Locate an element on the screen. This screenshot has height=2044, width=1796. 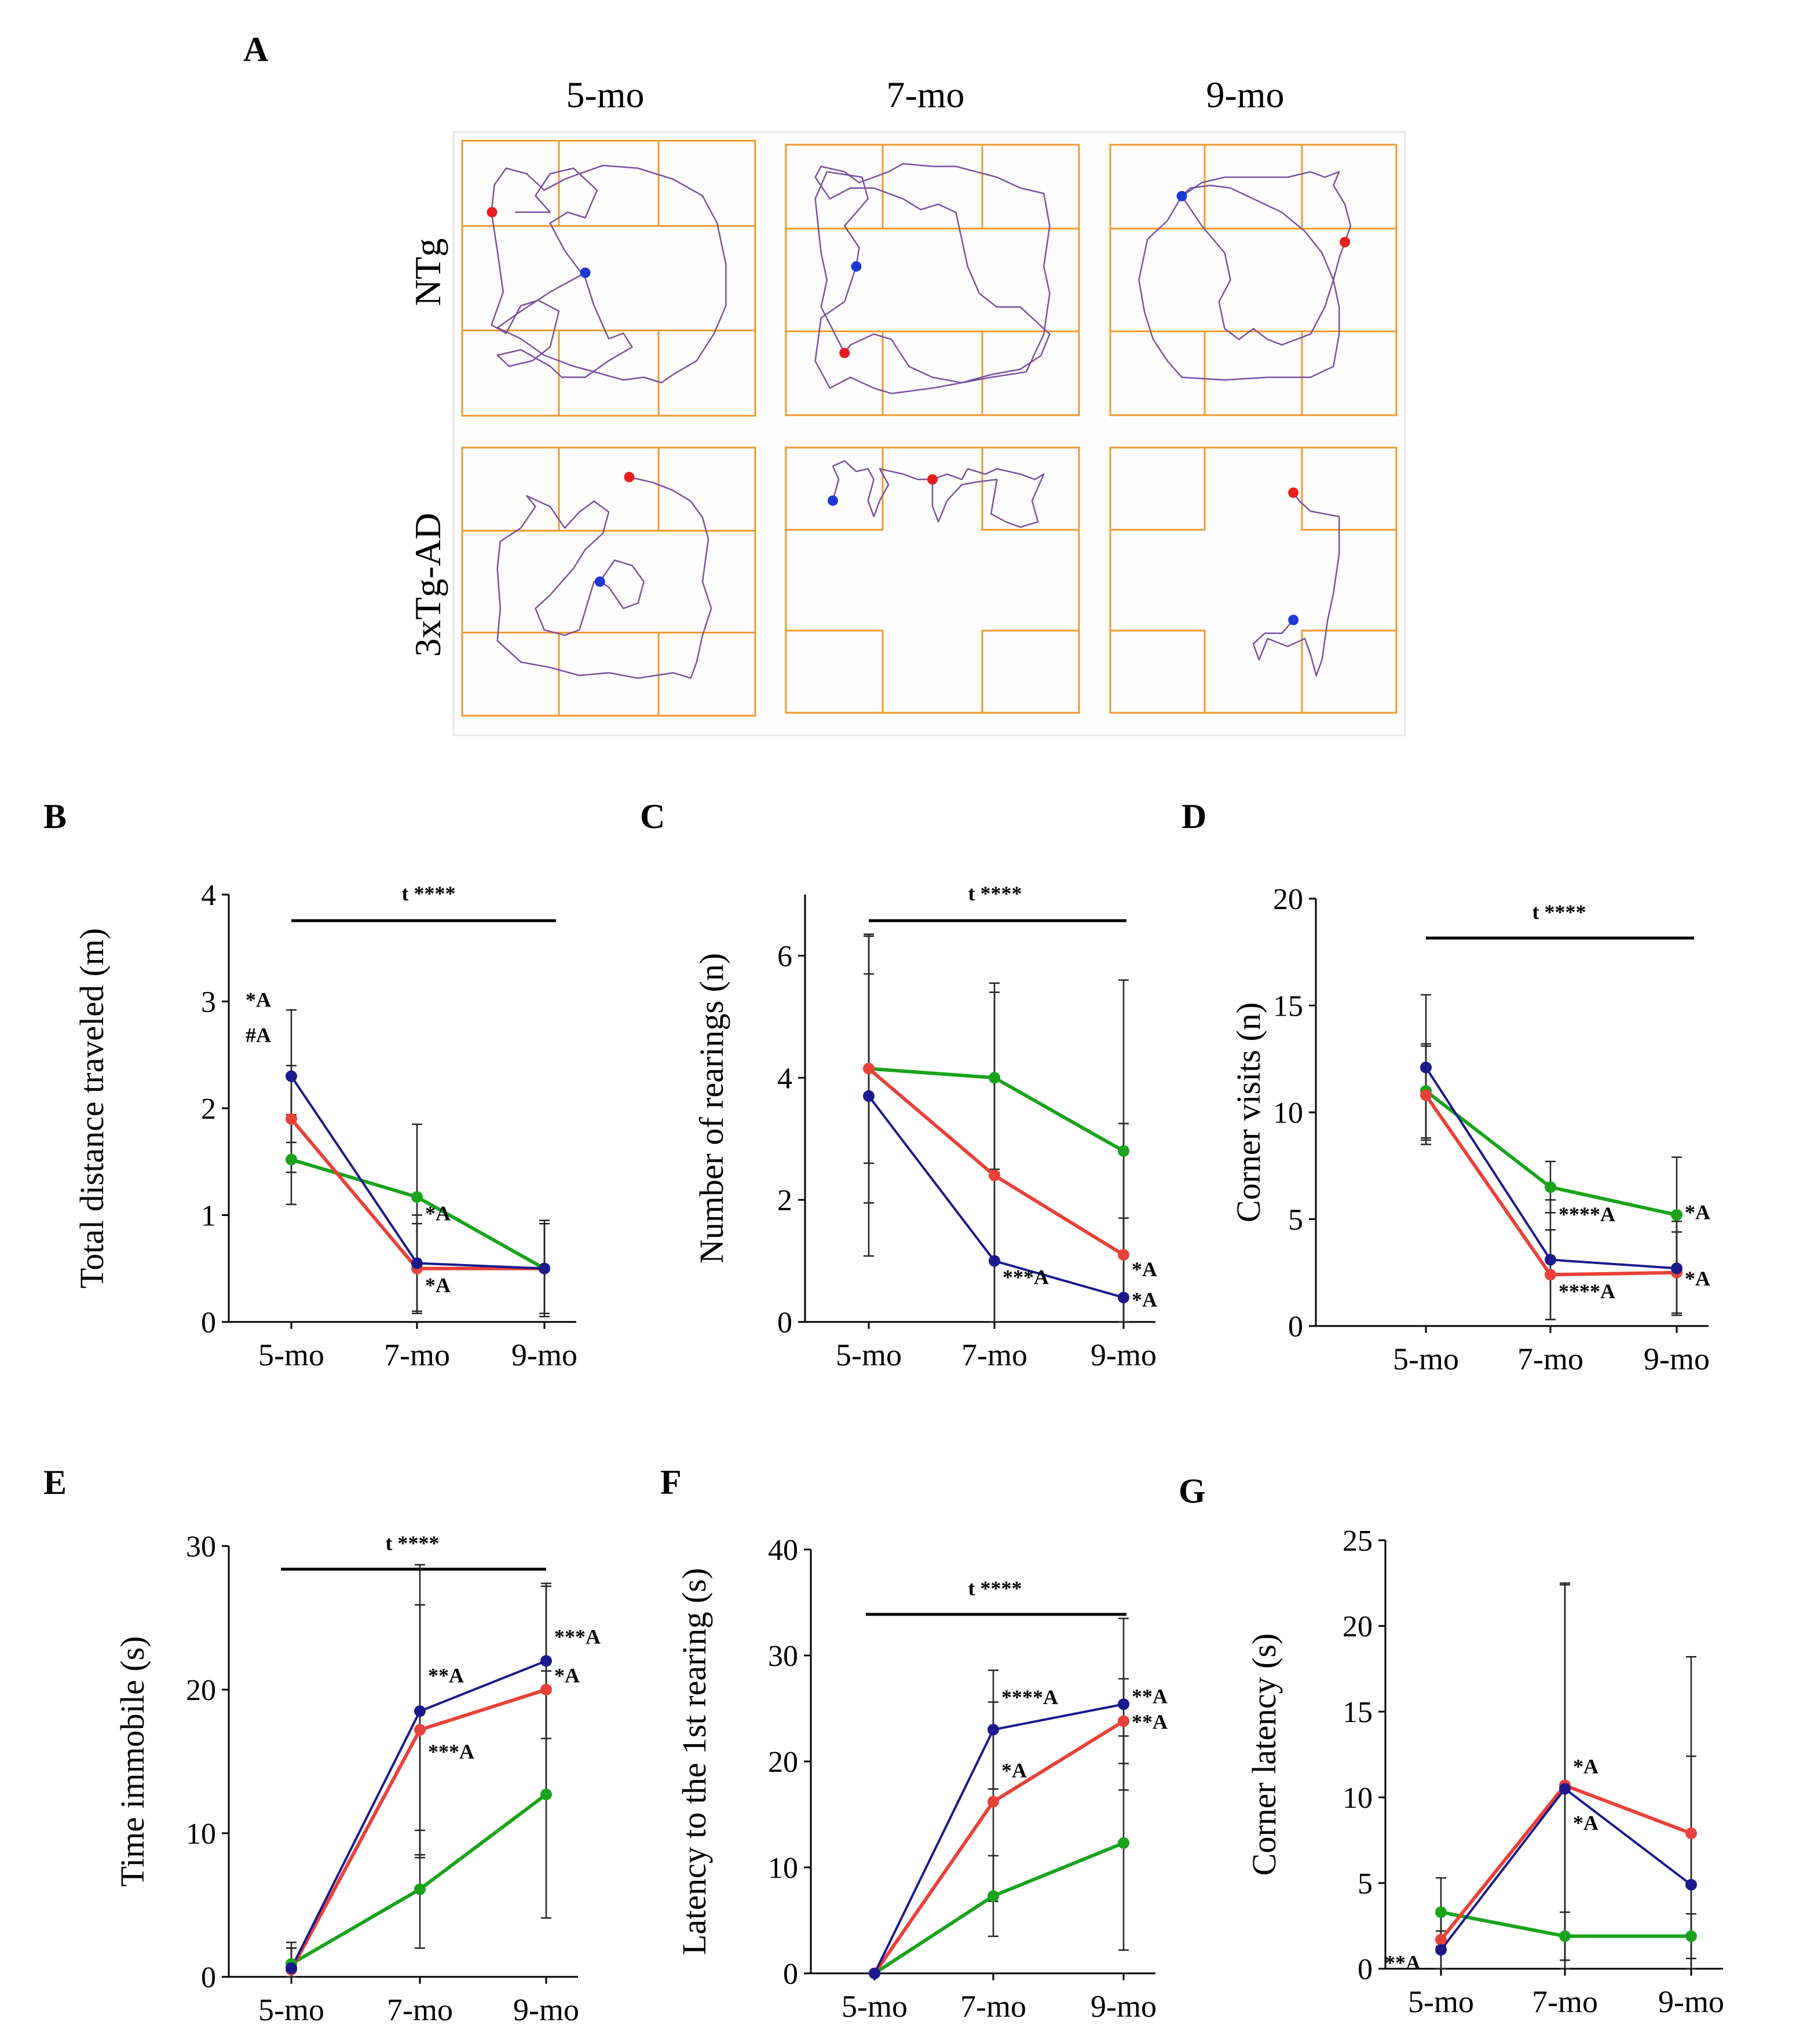
significance-annotation: ***A is located at coordinates (451, 1751).